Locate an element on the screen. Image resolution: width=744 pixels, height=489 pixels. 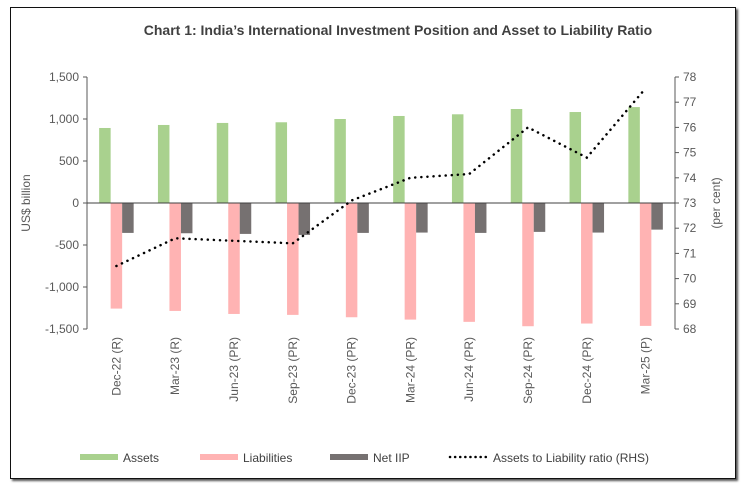
x-tick-label: Jun-23 (PR) is located at coordinates (234, 369).